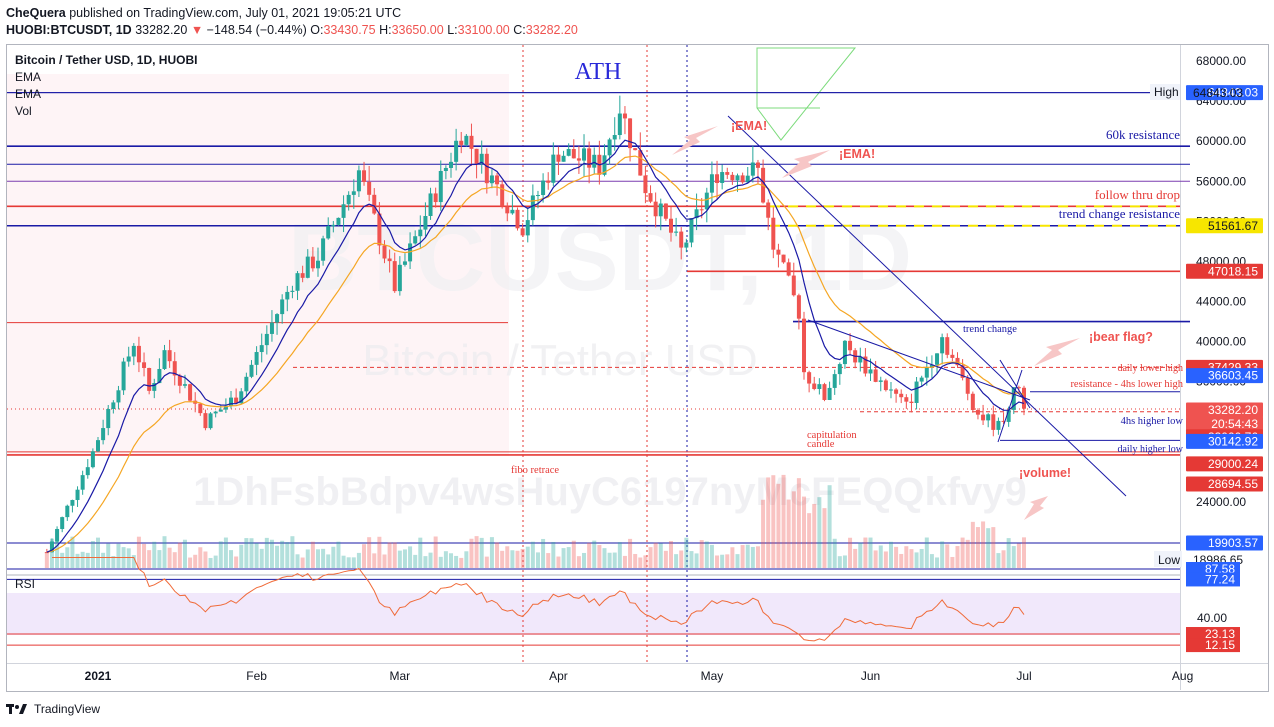 The image size is (1274, 727). Describe the element at coordinates (1221, 502) in the screenshot. I see `y-tick-label: 24000.00` at that location.